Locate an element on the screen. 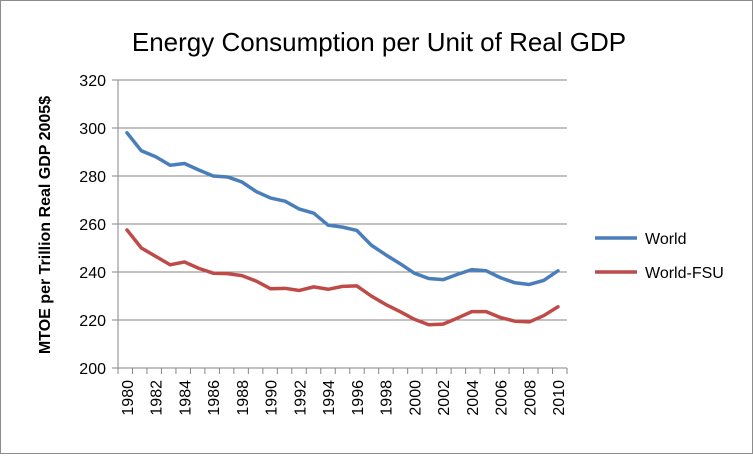  x-tick-label: 2010 is located at coordinates (559, 398).